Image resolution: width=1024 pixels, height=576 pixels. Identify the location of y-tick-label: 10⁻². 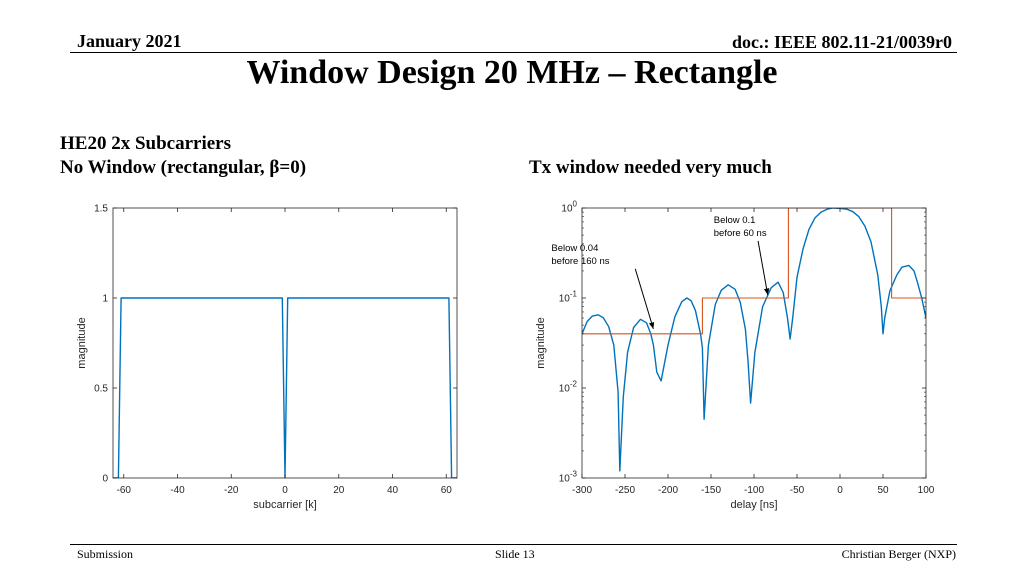
(568, 387).